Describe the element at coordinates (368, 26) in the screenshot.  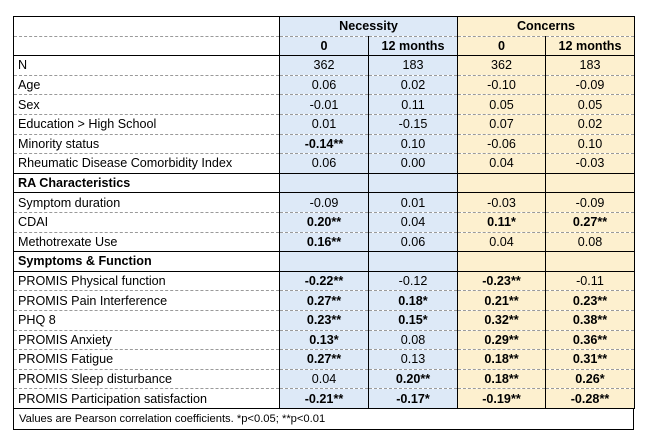
I see `necessity-group-header: Necessity` at that location.